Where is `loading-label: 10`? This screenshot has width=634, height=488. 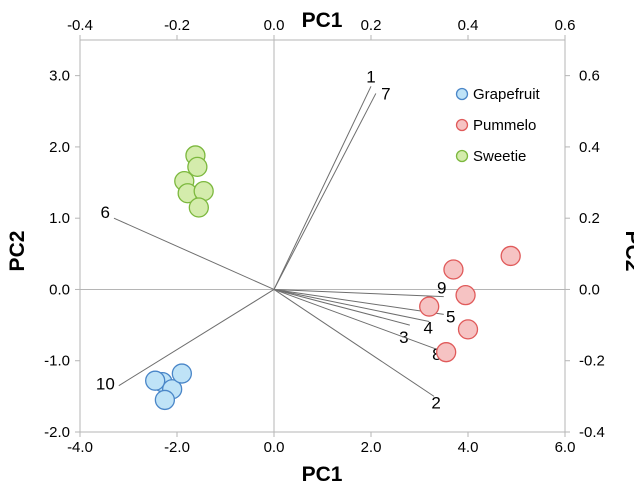 loading-label: 10 is located at coordinates (105, 384).